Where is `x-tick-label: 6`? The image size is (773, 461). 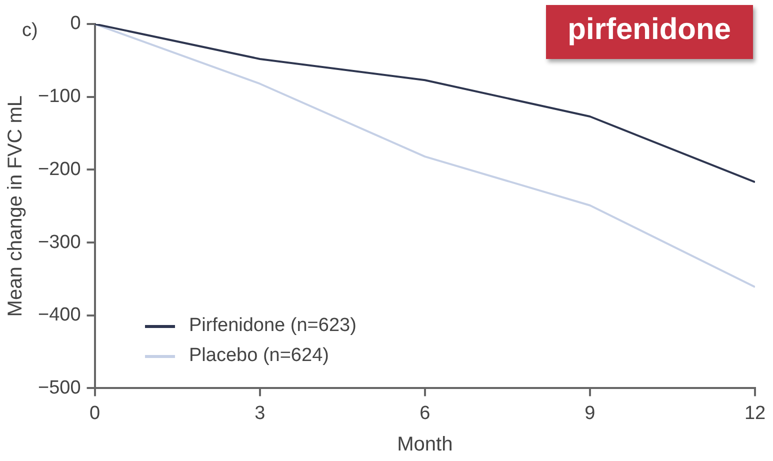 x-tick-label: 6 is located at coordinates (425, 413).